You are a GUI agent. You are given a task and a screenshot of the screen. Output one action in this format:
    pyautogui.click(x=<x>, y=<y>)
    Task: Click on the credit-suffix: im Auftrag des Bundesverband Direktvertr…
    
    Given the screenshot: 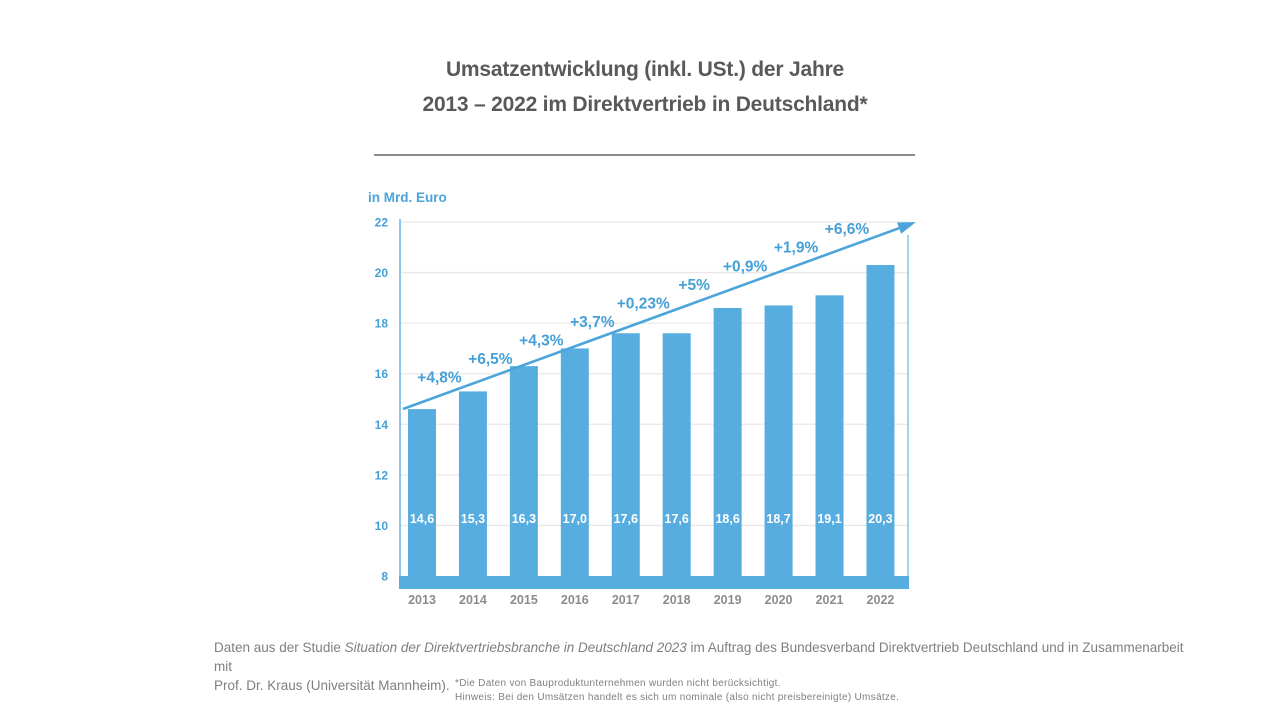 What is the action you would take?
    pyautogui.click(x=699, y=657)
    